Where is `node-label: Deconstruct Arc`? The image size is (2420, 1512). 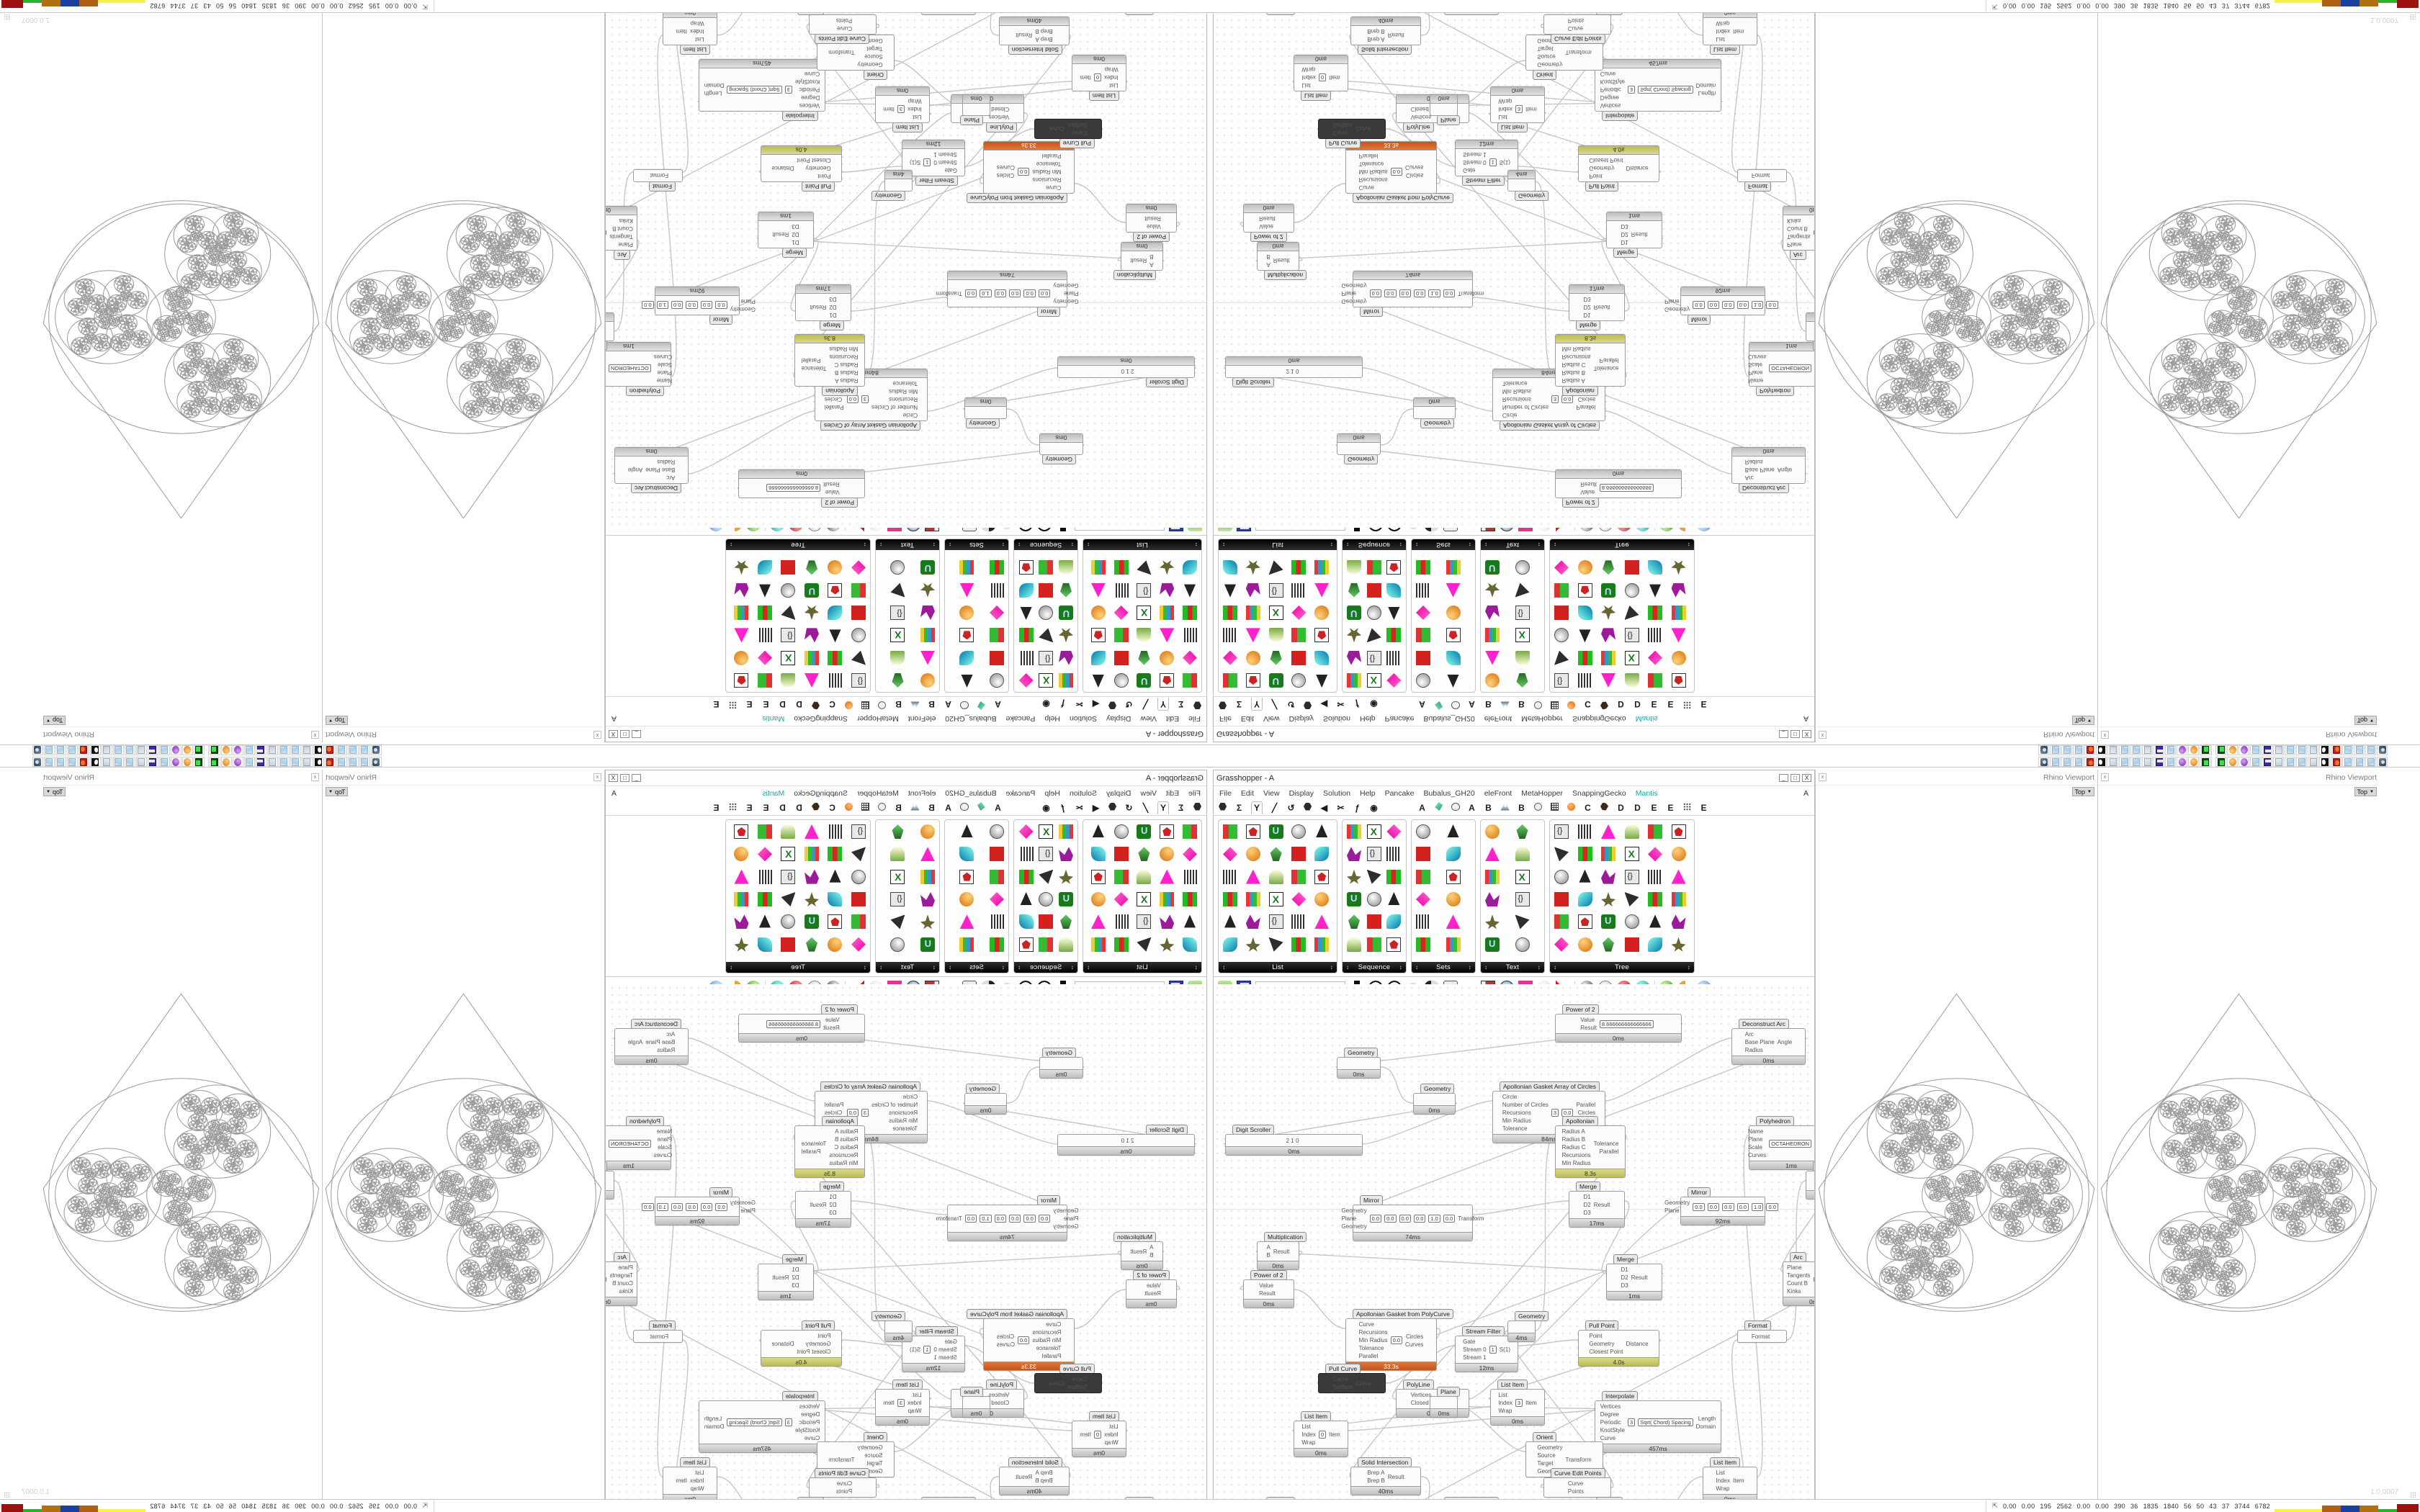
node-label: Deconstruct Arc is located at coordinates (656, 1024).